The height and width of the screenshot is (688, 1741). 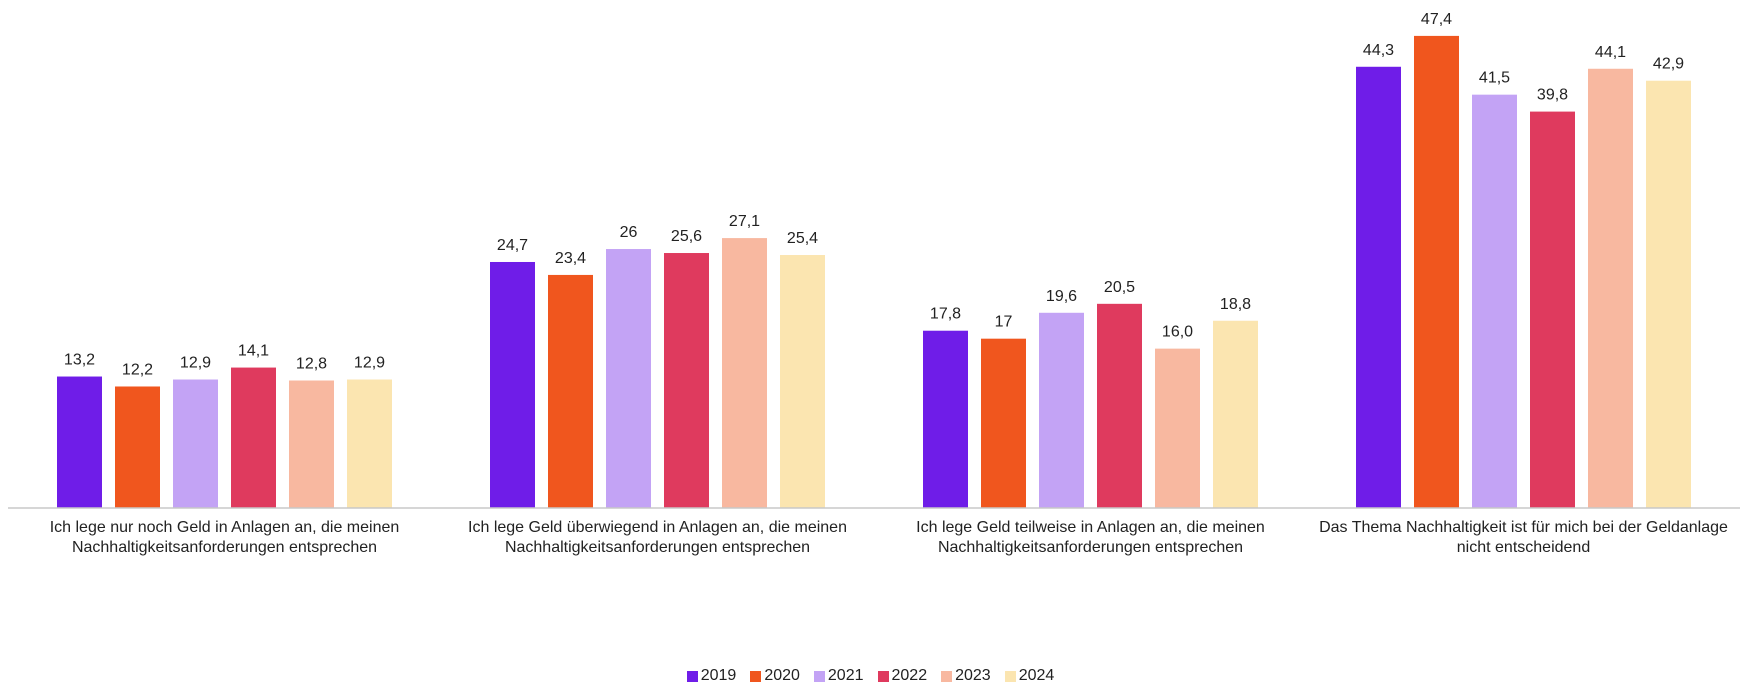 I want to click on legend: 2019 2020 2021 2022 2023 2024, so click(x=870, y=676).